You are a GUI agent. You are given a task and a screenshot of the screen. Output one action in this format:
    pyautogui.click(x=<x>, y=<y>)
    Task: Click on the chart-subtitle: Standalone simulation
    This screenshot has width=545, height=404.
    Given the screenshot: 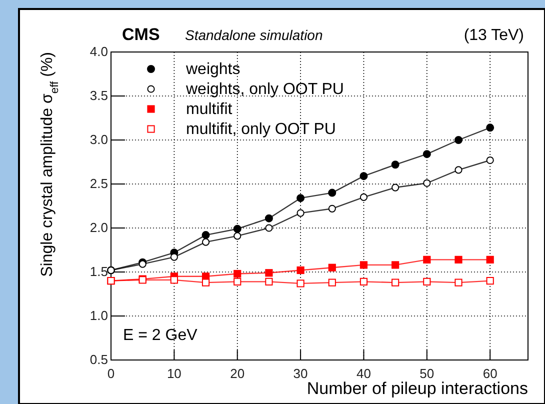 What is the action you would take?
    pyautogui.click(x=254, y=35)
    